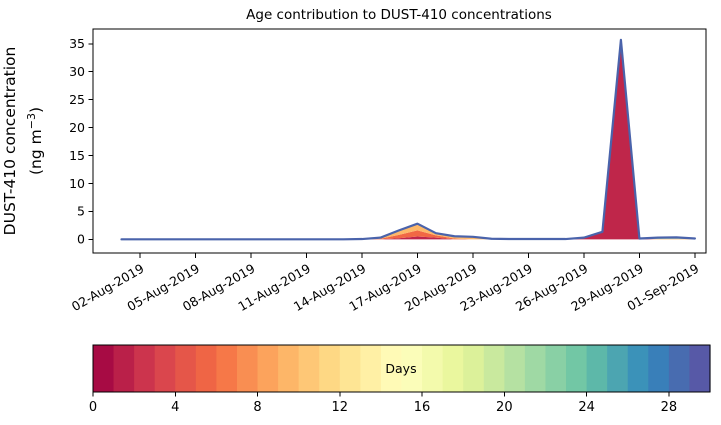  I want to click on colorbar: 0 4 8 12 16 20 24 28, so click(400, 379).